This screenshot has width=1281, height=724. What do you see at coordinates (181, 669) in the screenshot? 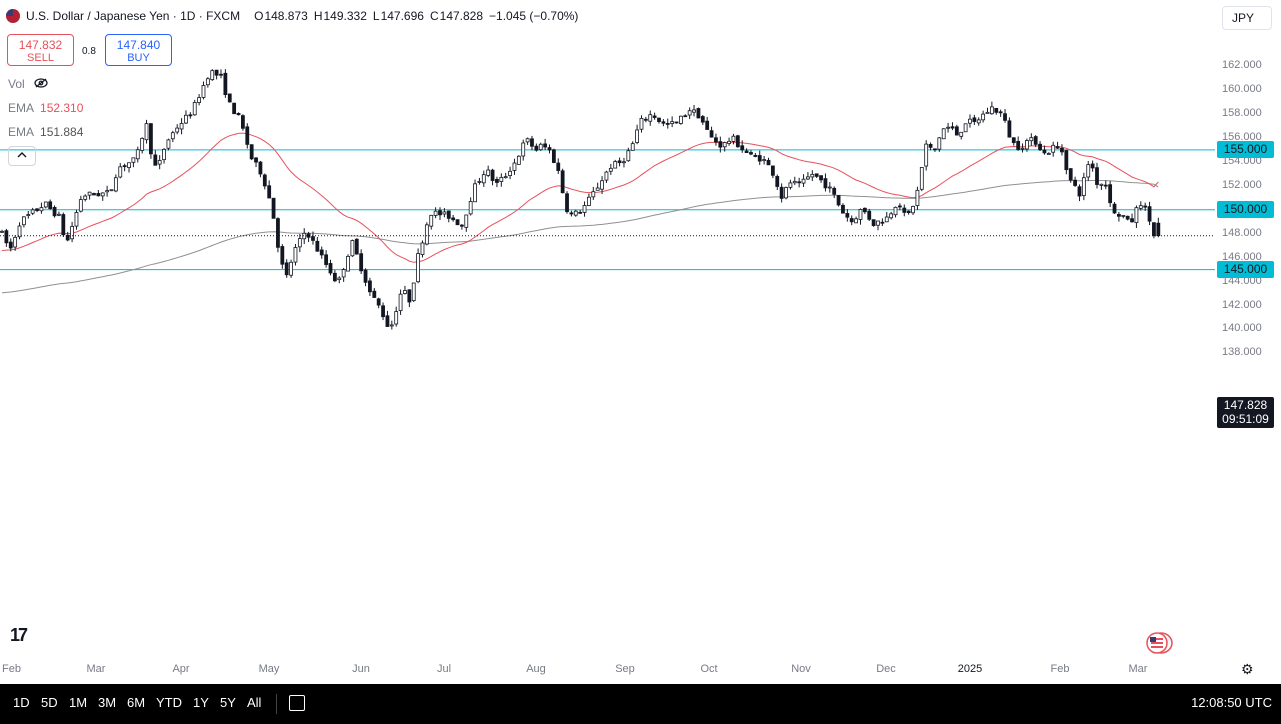
I see `time-tick-label: Apr` at bounding box center [181, 669].